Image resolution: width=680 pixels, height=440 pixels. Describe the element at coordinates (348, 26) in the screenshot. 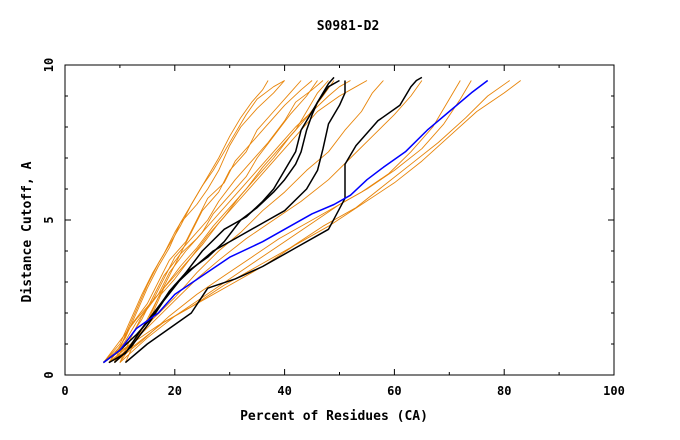

I see `chart-title: S0981-D2` at that location.